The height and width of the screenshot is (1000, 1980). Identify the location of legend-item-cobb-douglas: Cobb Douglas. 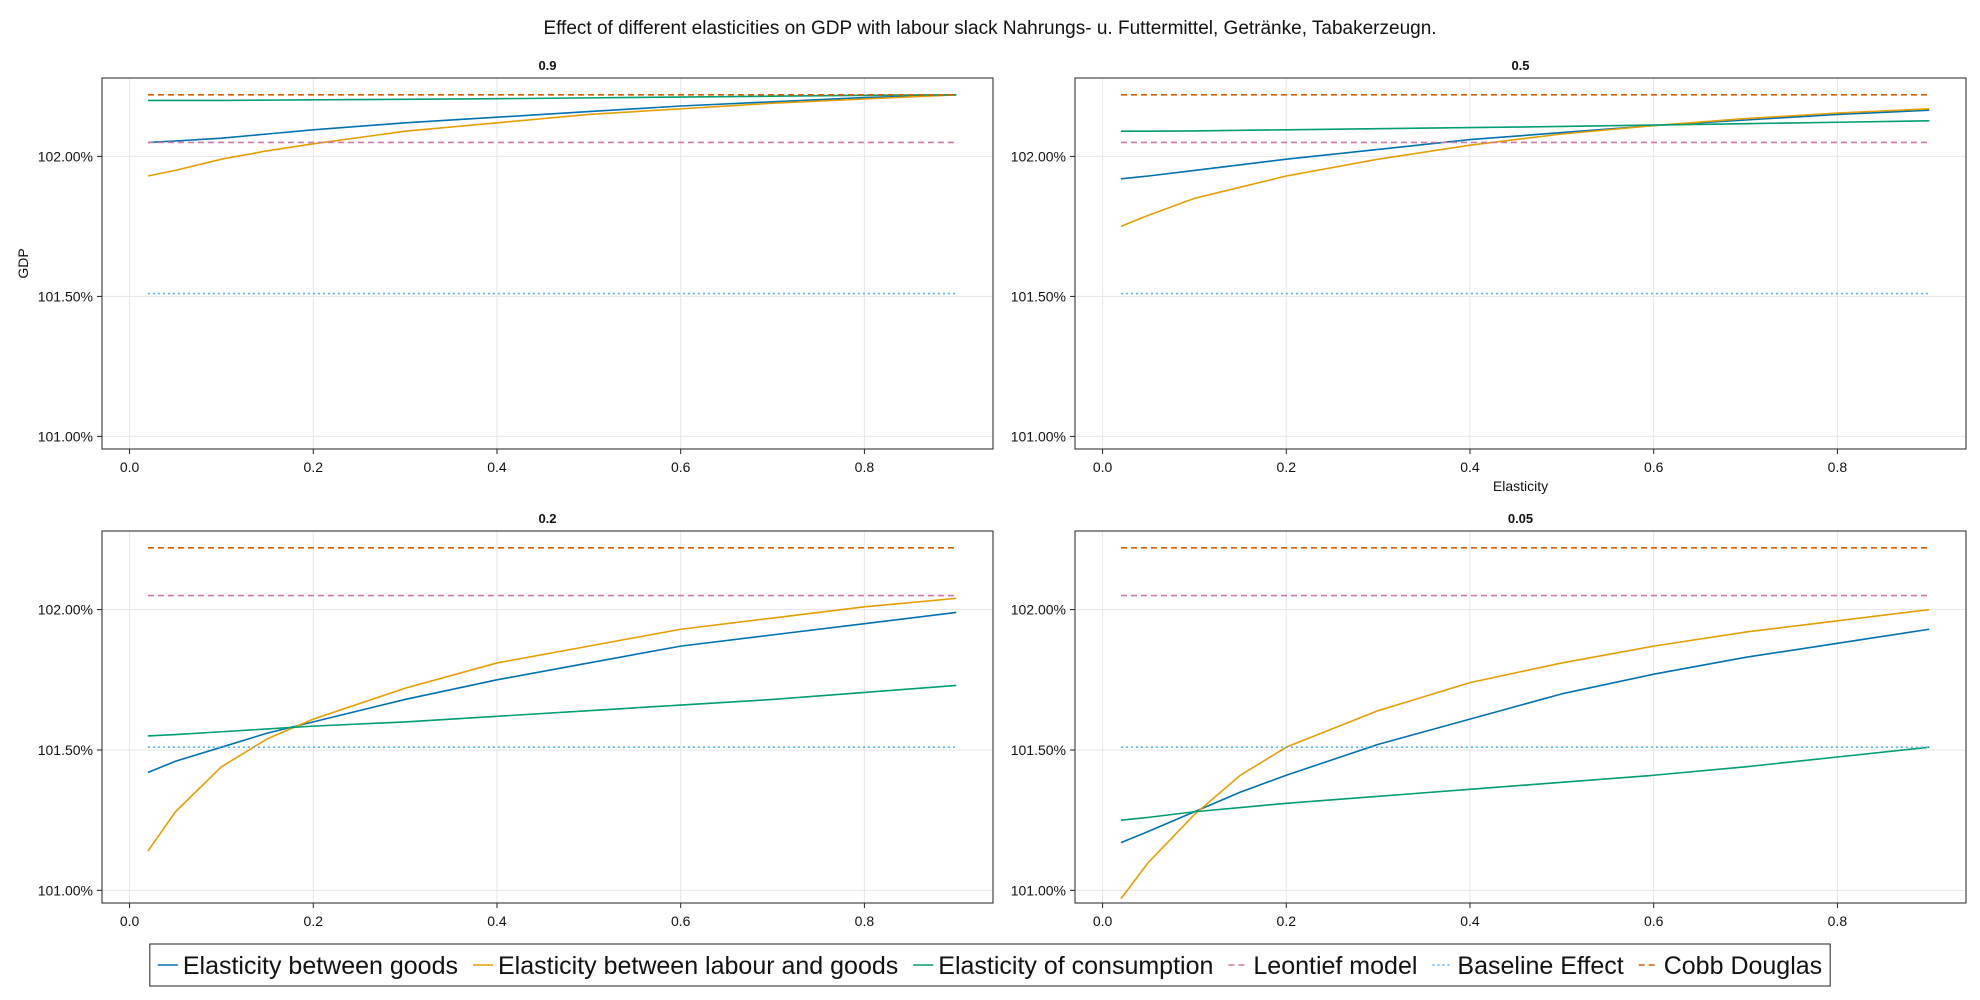
(1730, 966).